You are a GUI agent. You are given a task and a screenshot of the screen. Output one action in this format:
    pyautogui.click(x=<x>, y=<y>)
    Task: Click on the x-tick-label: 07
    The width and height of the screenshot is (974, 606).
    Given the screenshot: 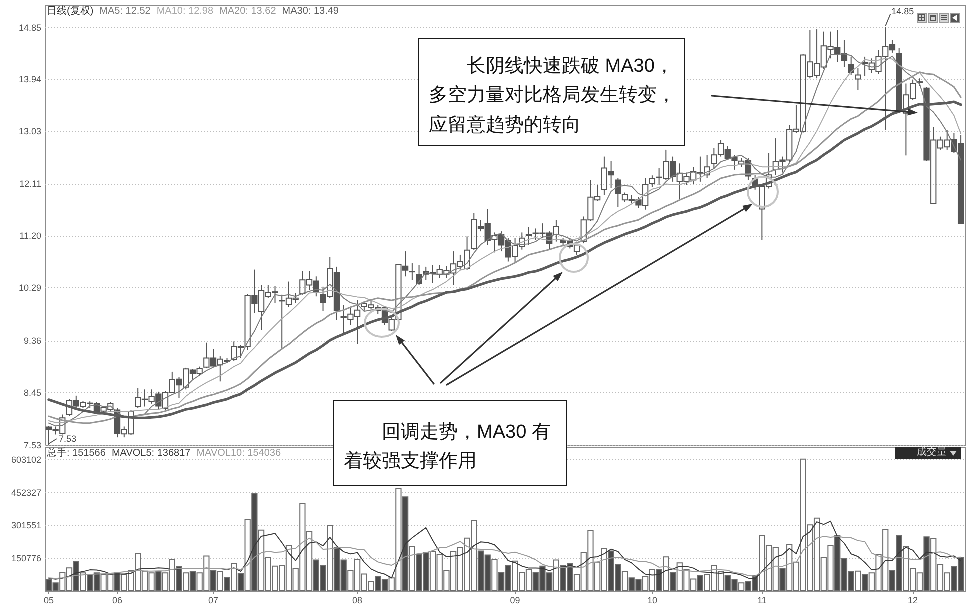 What is the action you would take?
    pyautogui.click(x=213, y=601)
    